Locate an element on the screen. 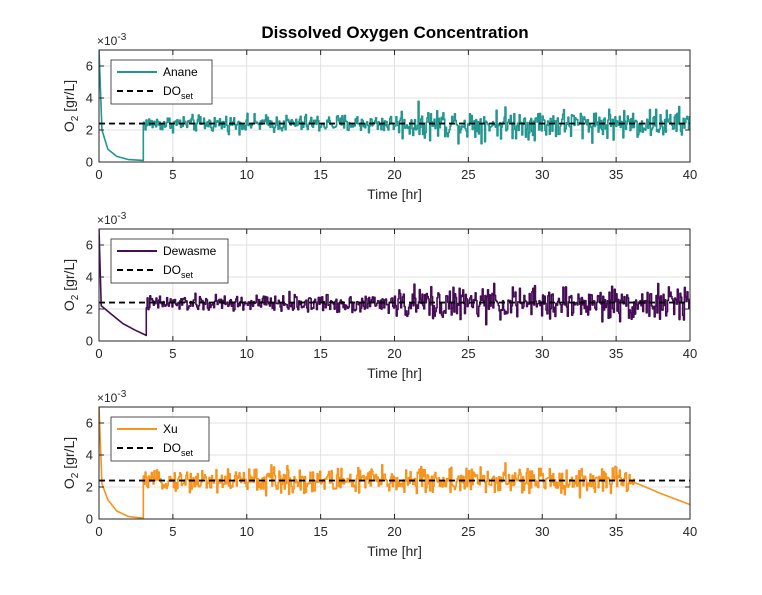 This screenshot has height=595, width=762. chart-title: Dissolved Oxygen Concentration is located at coordinates (394, 32).